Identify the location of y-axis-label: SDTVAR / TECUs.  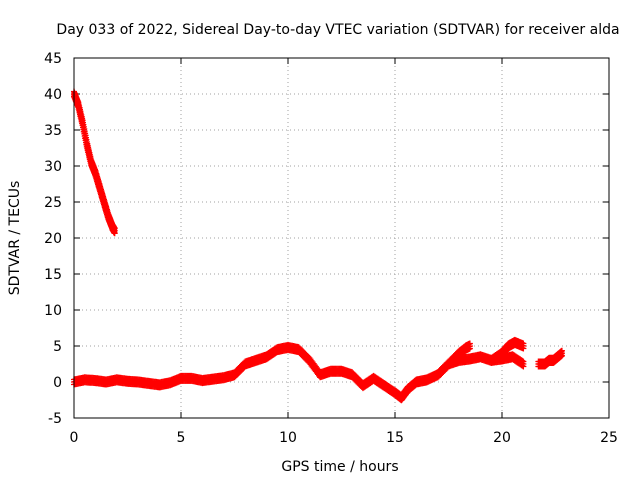
(15, 238).